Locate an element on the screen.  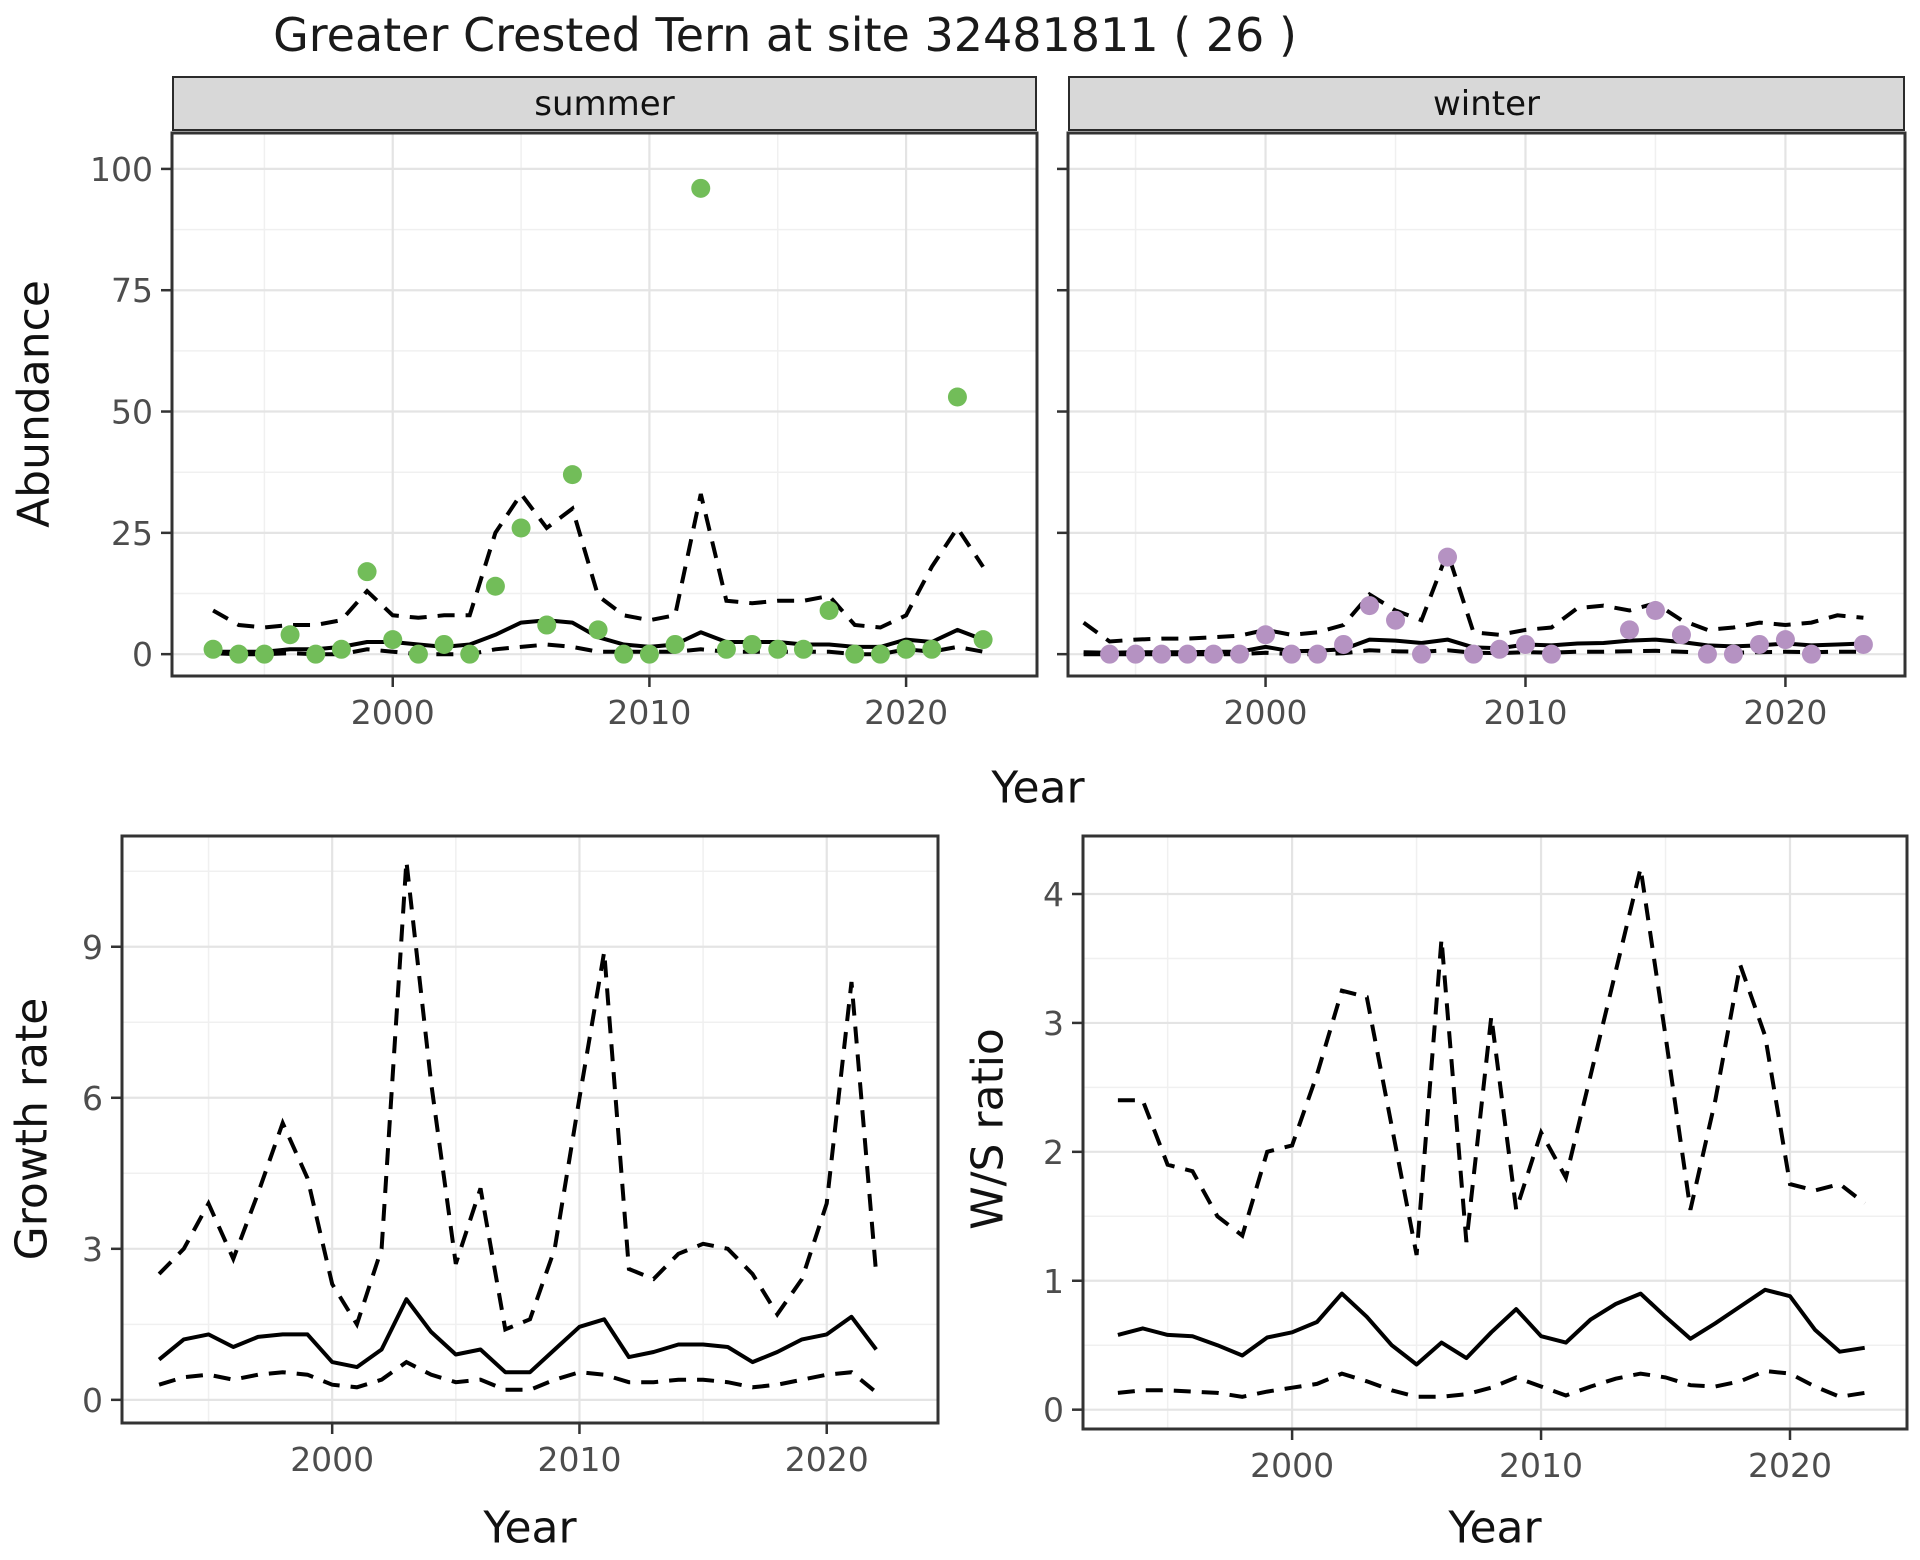
y-tick-label: 25 is located at coordinates (132, 533).